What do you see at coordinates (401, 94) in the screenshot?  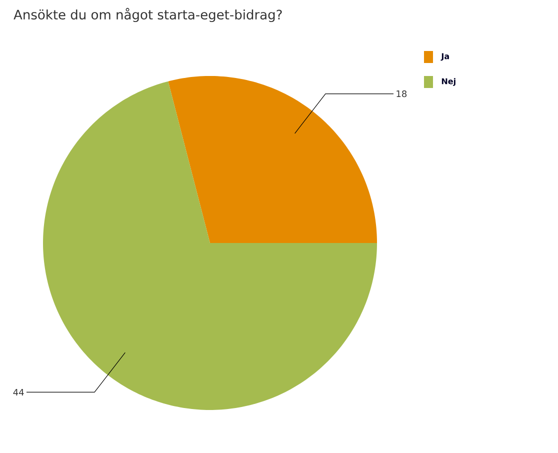 I see `data-label: 18` at bounding box center [401, 94].